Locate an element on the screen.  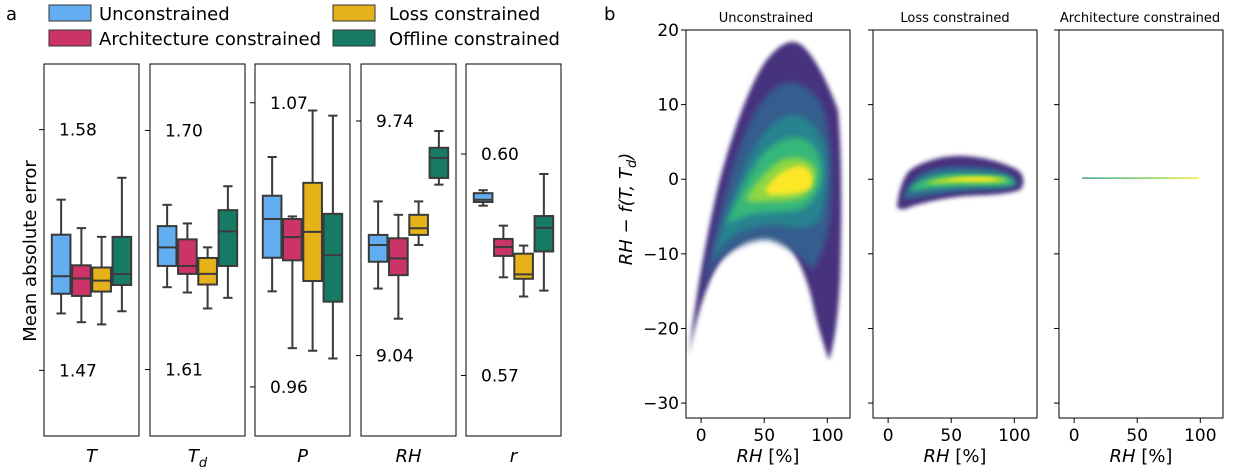
panel-a-ylabel: Mean absolute error is located at coordinates (30, 251).